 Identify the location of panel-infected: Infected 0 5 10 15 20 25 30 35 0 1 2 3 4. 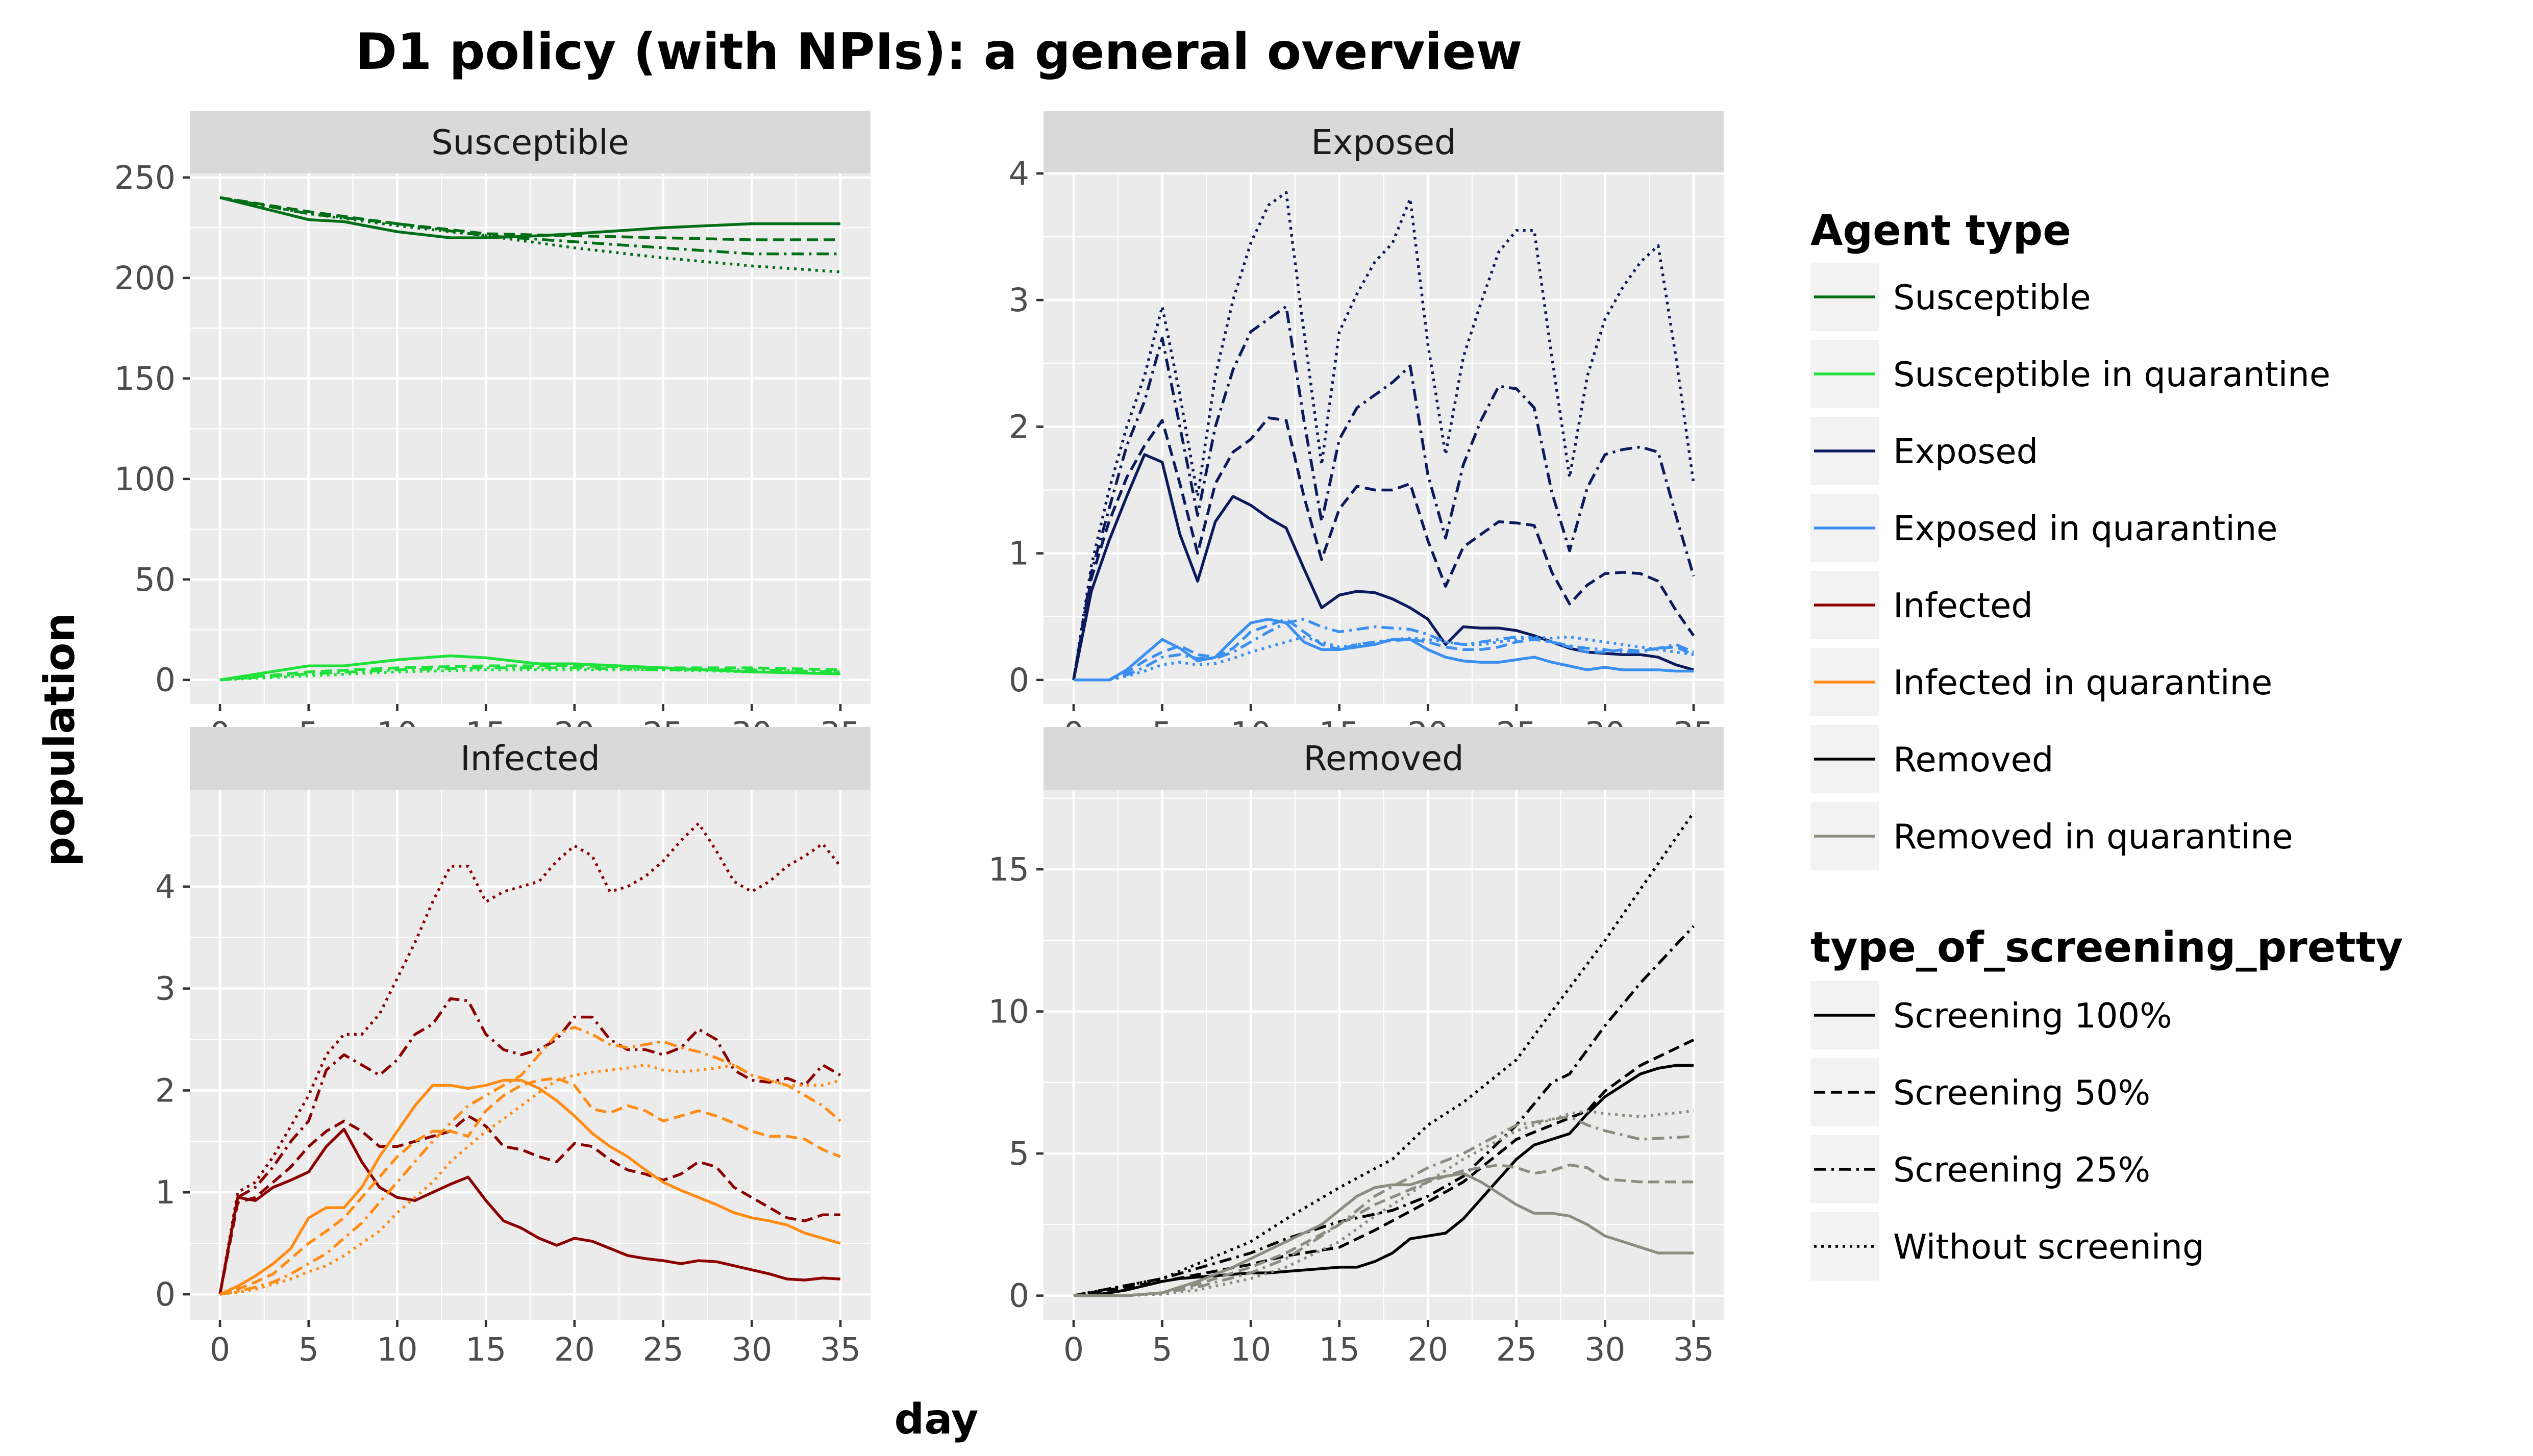
(513, 1047).